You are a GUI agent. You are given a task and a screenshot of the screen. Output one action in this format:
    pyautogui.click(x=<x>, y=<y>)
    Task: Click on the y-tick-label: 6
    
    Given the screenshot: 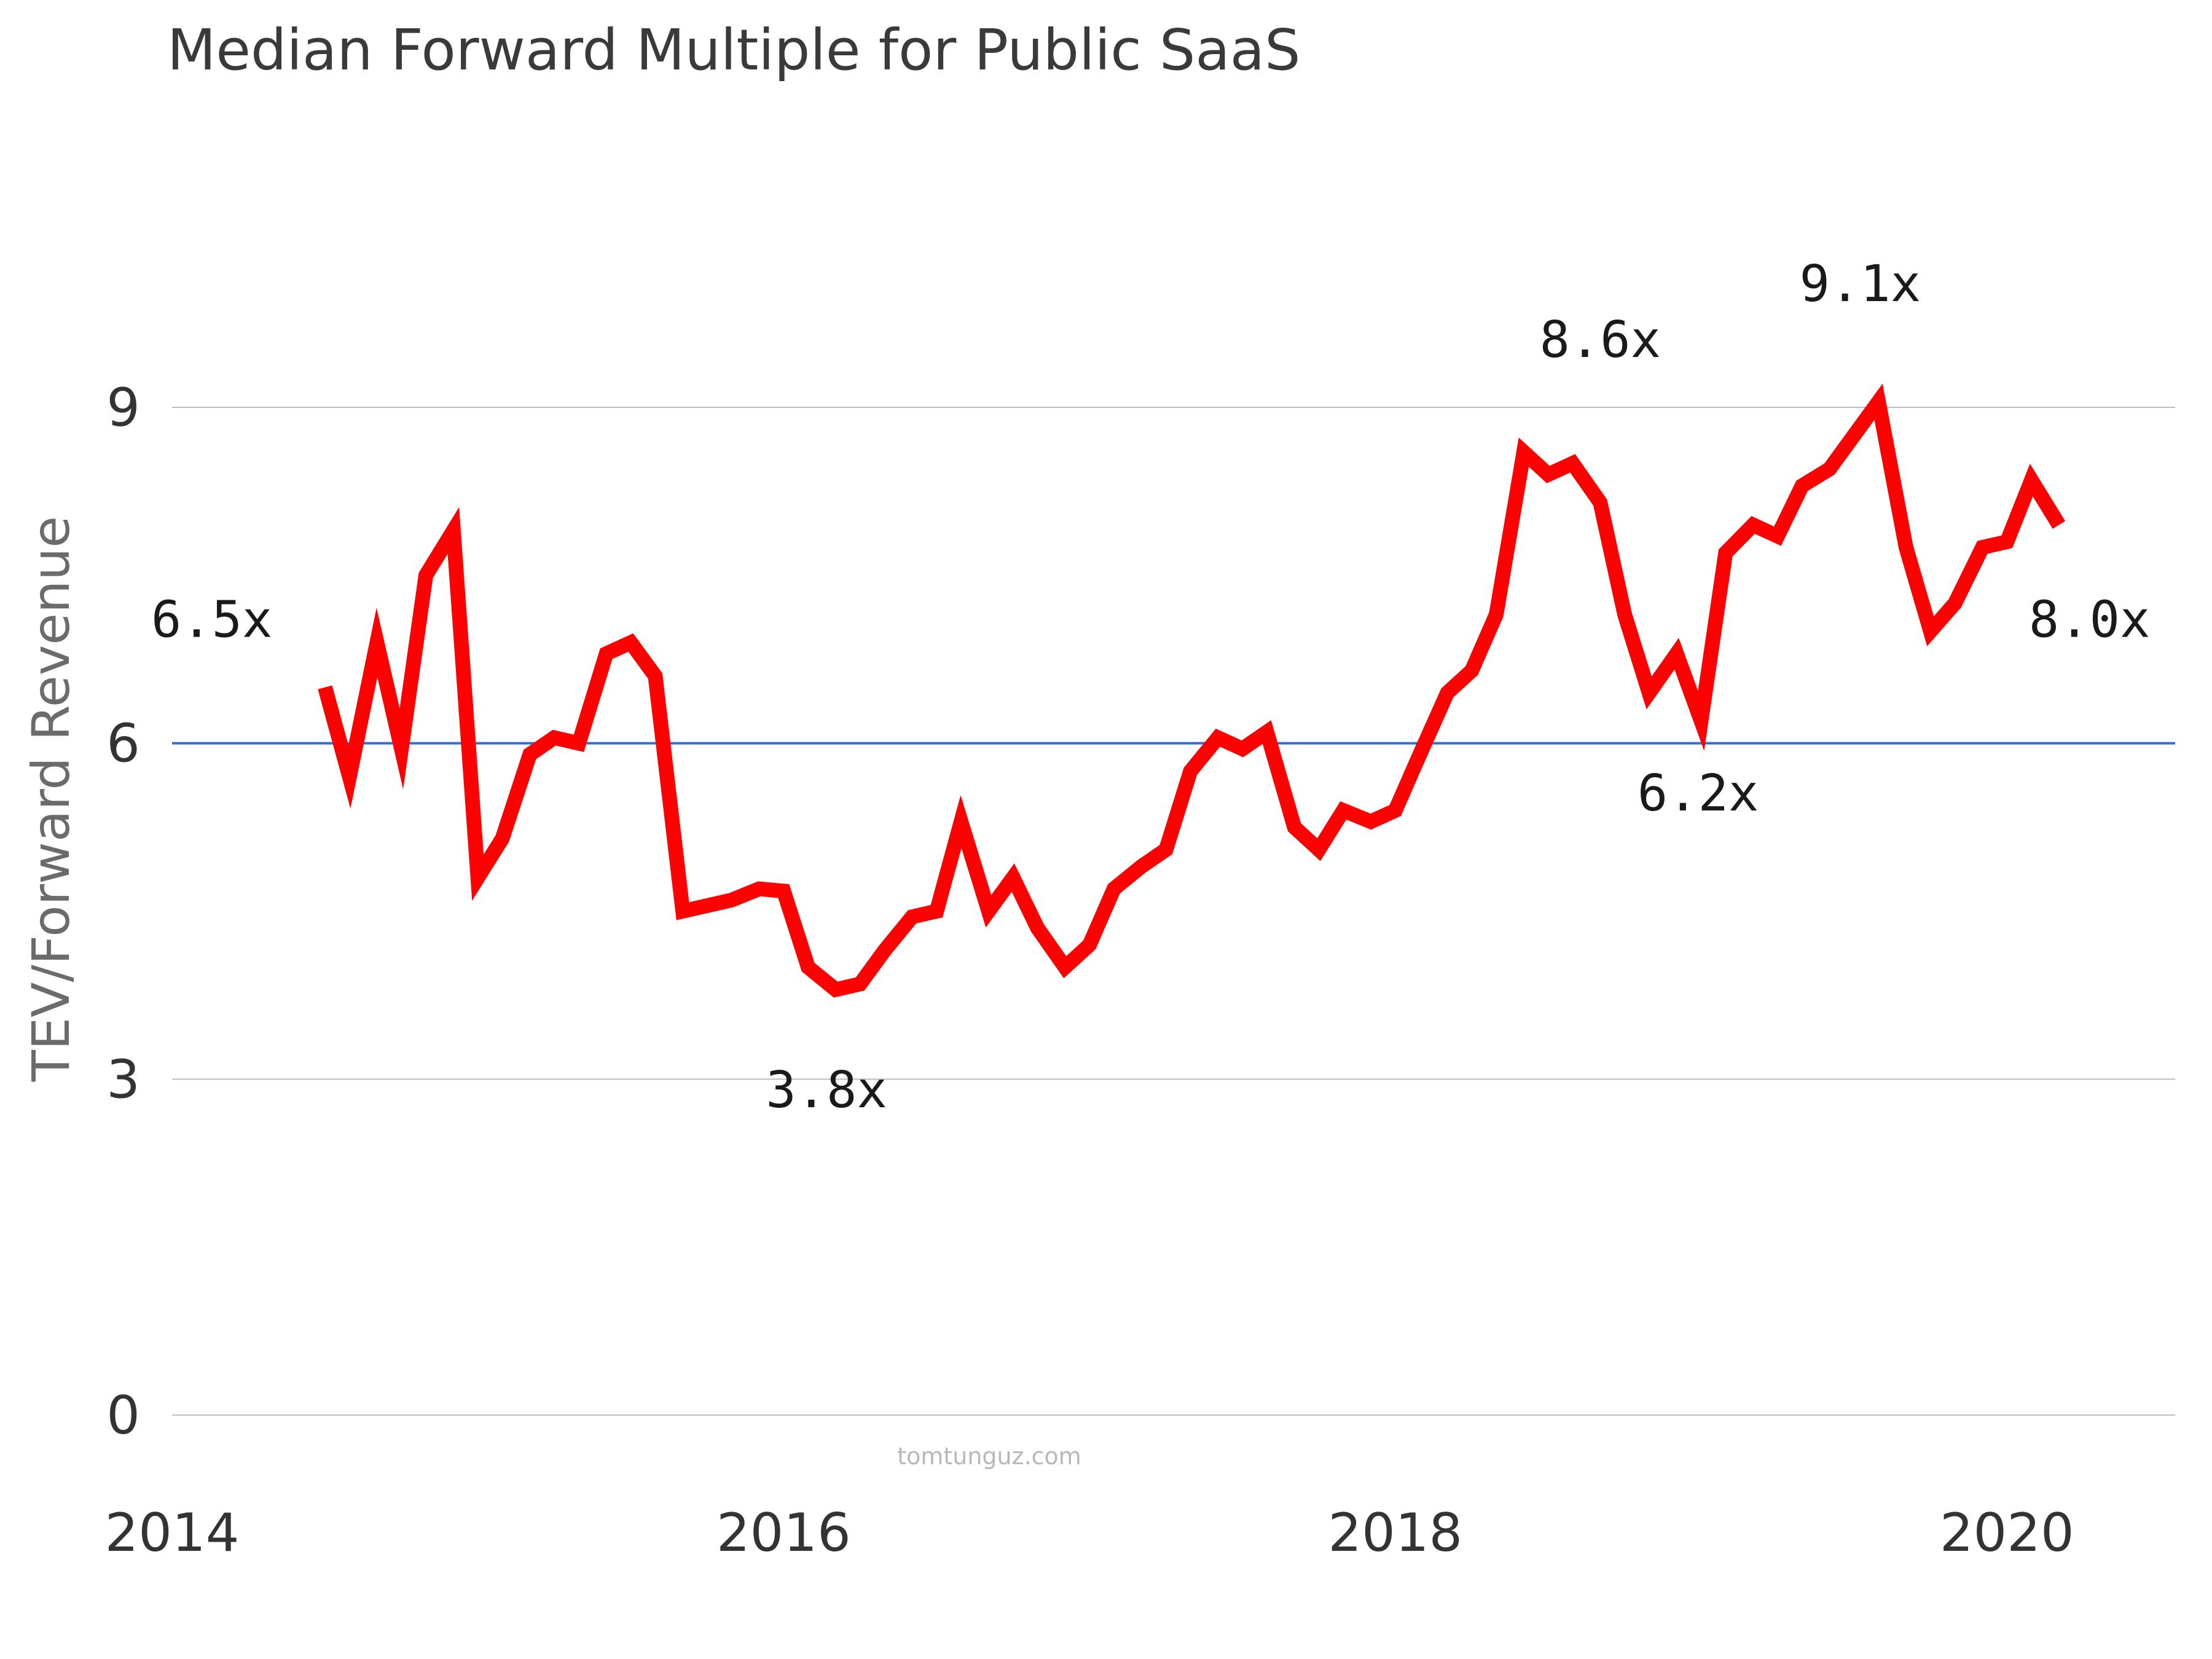 What is the action you would take?
    pyautogui.click(x=123, y=744)
    